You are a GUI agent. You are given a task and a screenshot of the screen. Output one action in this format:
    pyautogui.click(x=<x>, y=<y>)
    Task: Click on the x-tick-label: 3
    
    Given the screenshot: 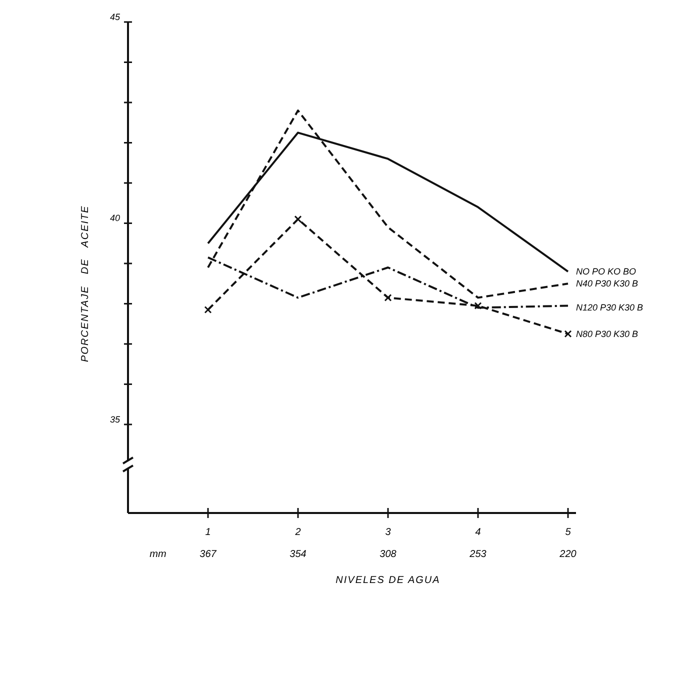 What is the action you would take?
    pyautogui.click(x=388, y=532)
    